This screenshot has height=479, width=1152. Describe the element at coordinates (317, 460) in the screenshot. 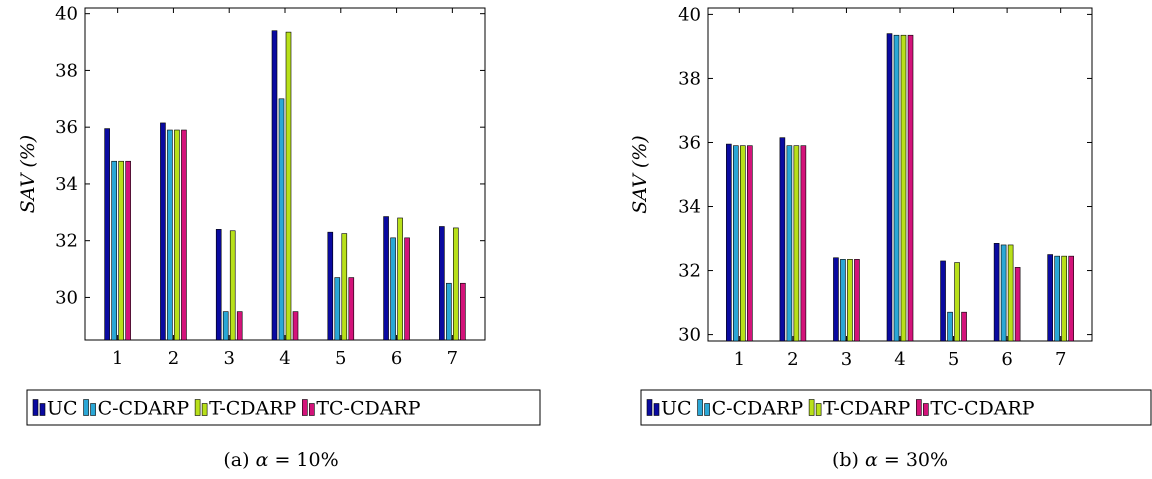

I see `caption-value: 10%` at that location.